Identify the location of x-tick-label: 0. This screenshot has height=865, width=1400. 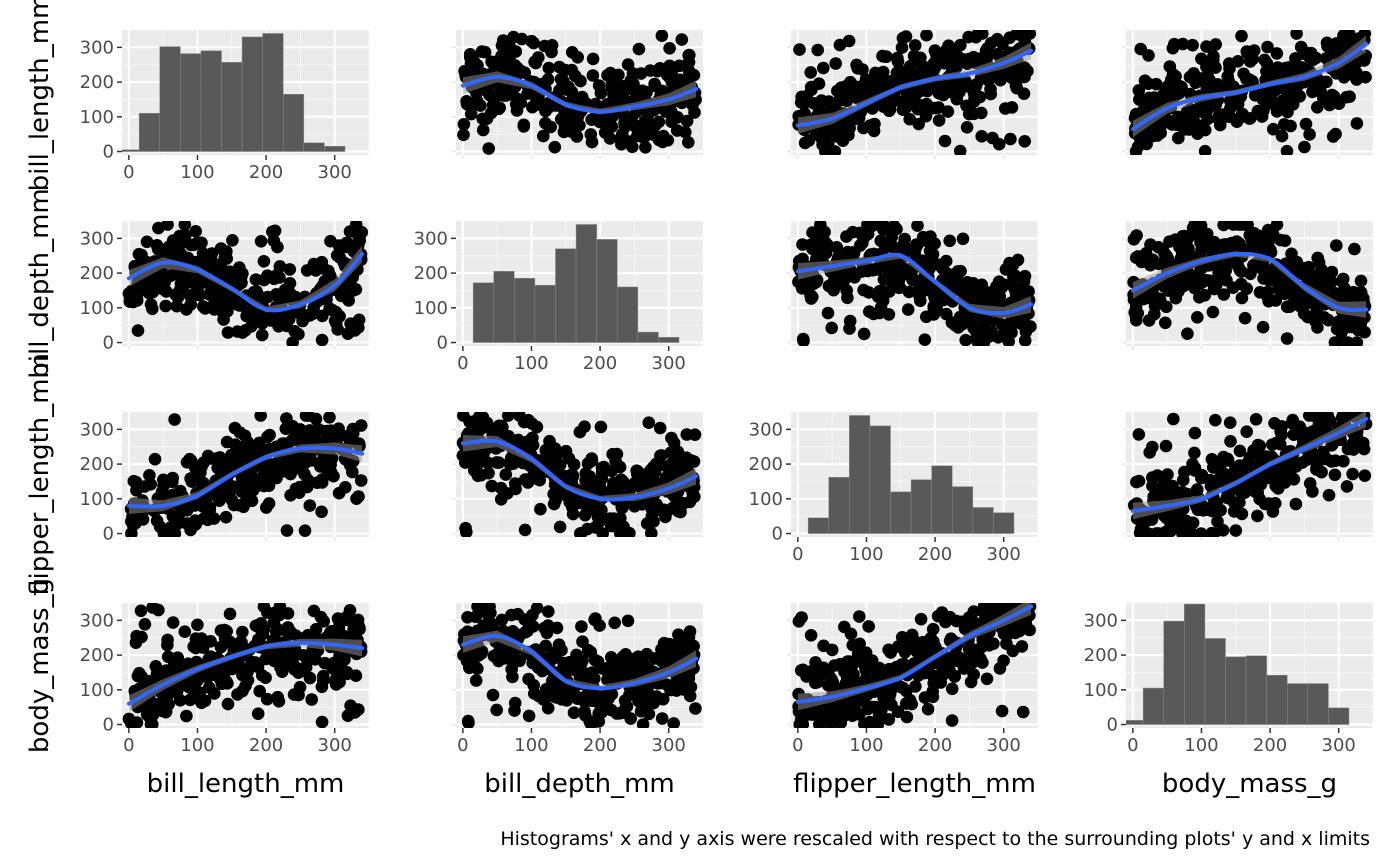
(1132, 745).